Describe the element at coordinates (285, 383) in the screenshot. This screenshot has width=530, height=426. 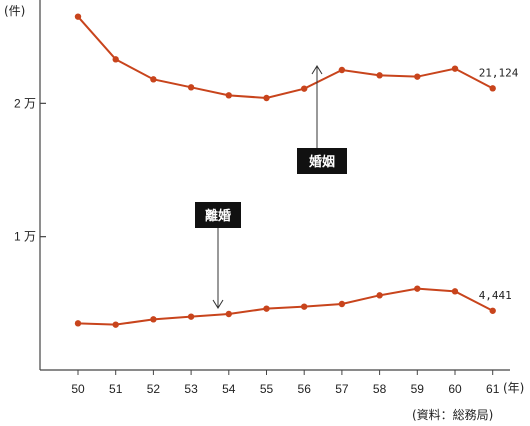
I see `x-ticks: 50 51 52 53 54 55 56 57 58 59 60 61` at that location.